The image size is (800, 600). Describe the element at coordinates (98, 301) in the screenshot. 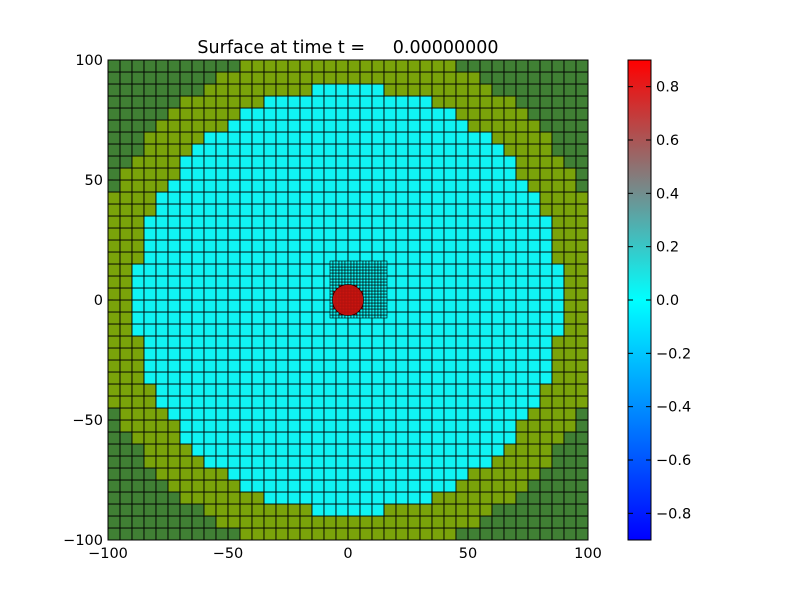

I see `y-tick-label: 0` at that location.